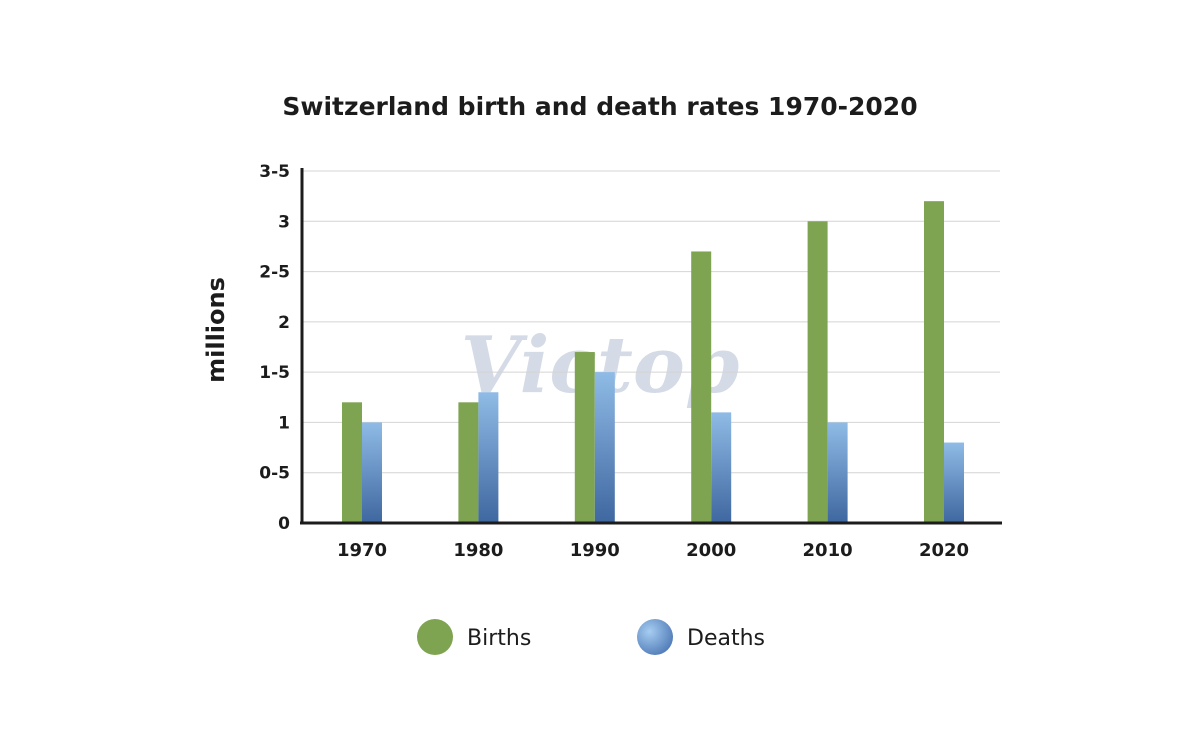 The height and width of the screenshot is (746, 1200). I want to click on deaths-bar-1970, so click(372, 472).